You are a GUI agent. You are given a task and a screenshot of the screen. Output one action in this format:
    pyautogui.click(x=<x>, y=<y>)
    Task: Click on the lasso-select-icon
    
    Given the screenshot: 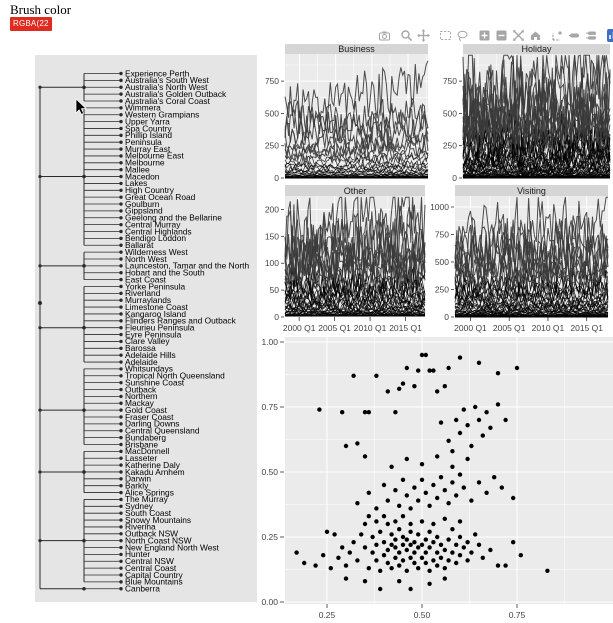 What is the action you would take?
    pyautogui.click(x=462, y=35)
    